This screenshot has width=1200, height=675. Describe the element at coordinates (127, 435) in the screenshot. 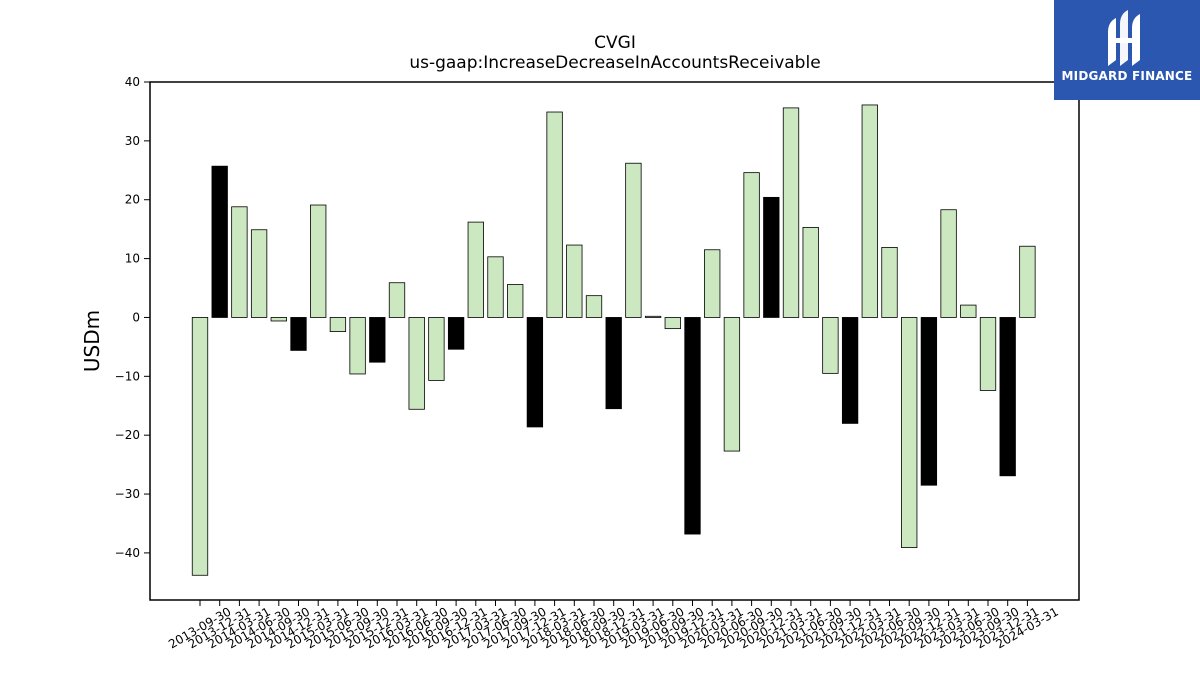

I see `y-tick-label: −20` at that location.